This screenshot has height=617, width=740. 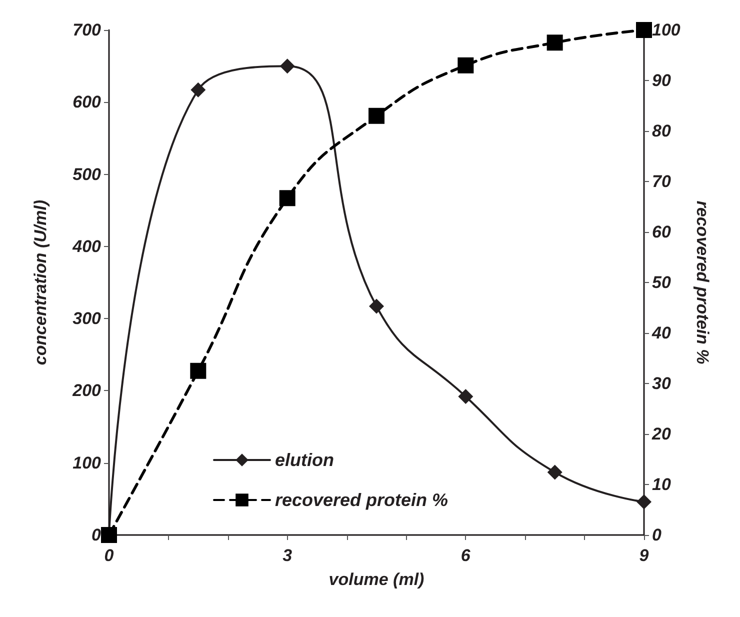 What do you see at coordinates (87, 318) in the screenshot?
I see `y-tick-label: 300` at bounding box center [87, 318].